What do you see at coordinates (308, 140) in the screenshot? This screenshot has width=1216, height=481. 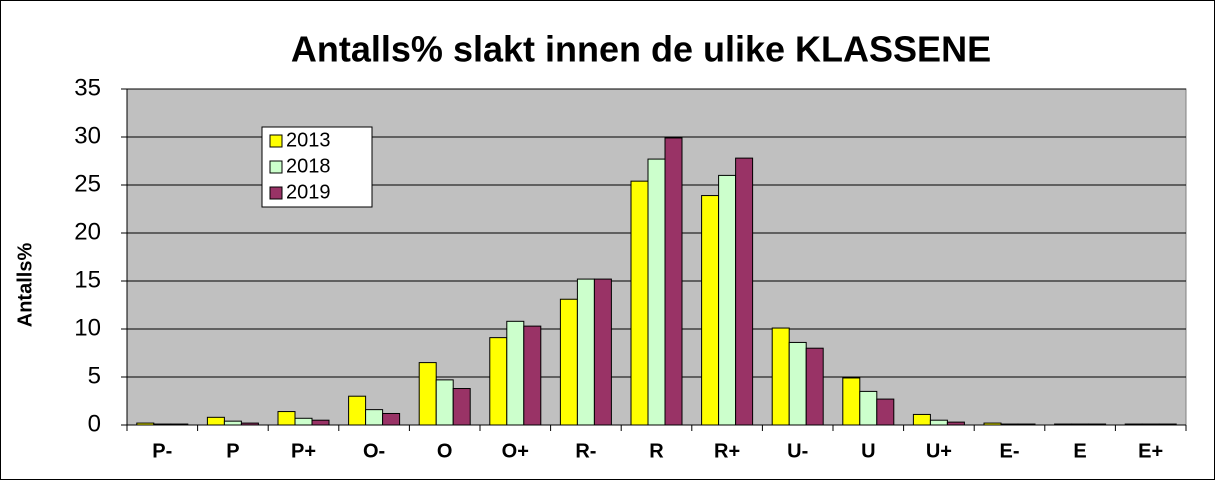 I see `legend-label: 2013` at bounding box center [308, 140].